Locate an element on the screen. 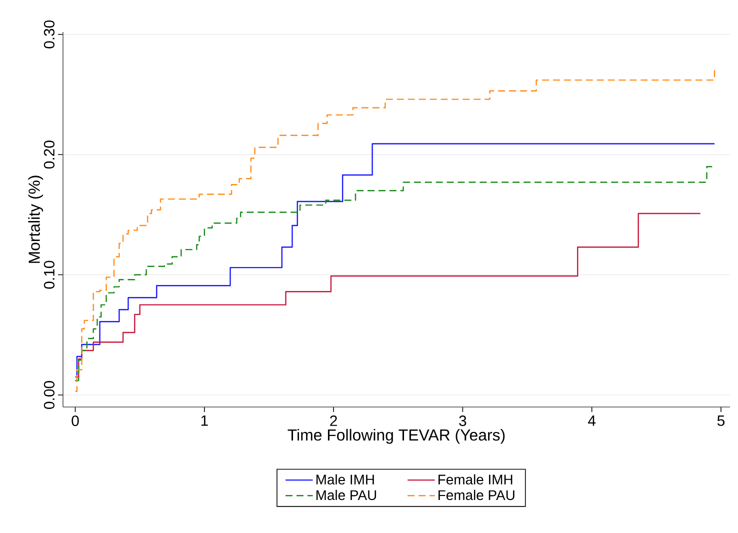 Image resolution: width=738 pixels, height=533 pixels. x-tick-label: 3 is located at coordinates (462, 421).